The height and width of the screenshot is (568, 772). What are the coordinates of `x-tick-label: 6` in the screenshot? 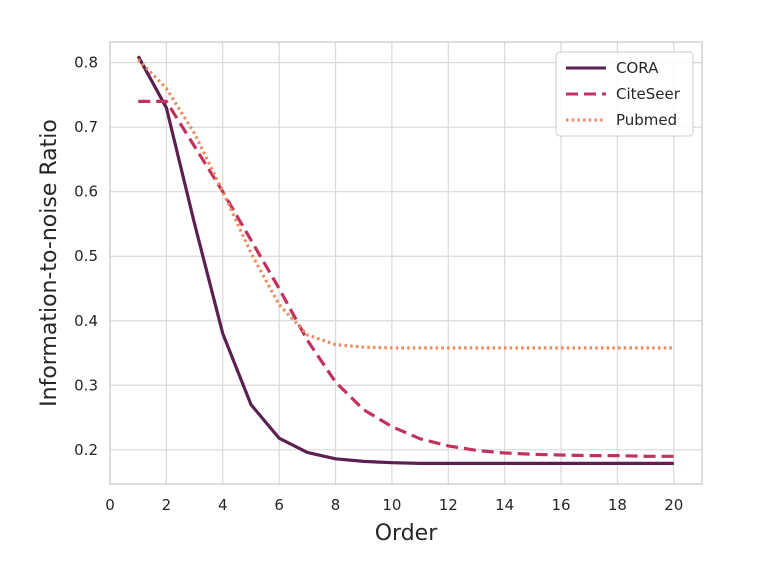 It's located at (279, 505).